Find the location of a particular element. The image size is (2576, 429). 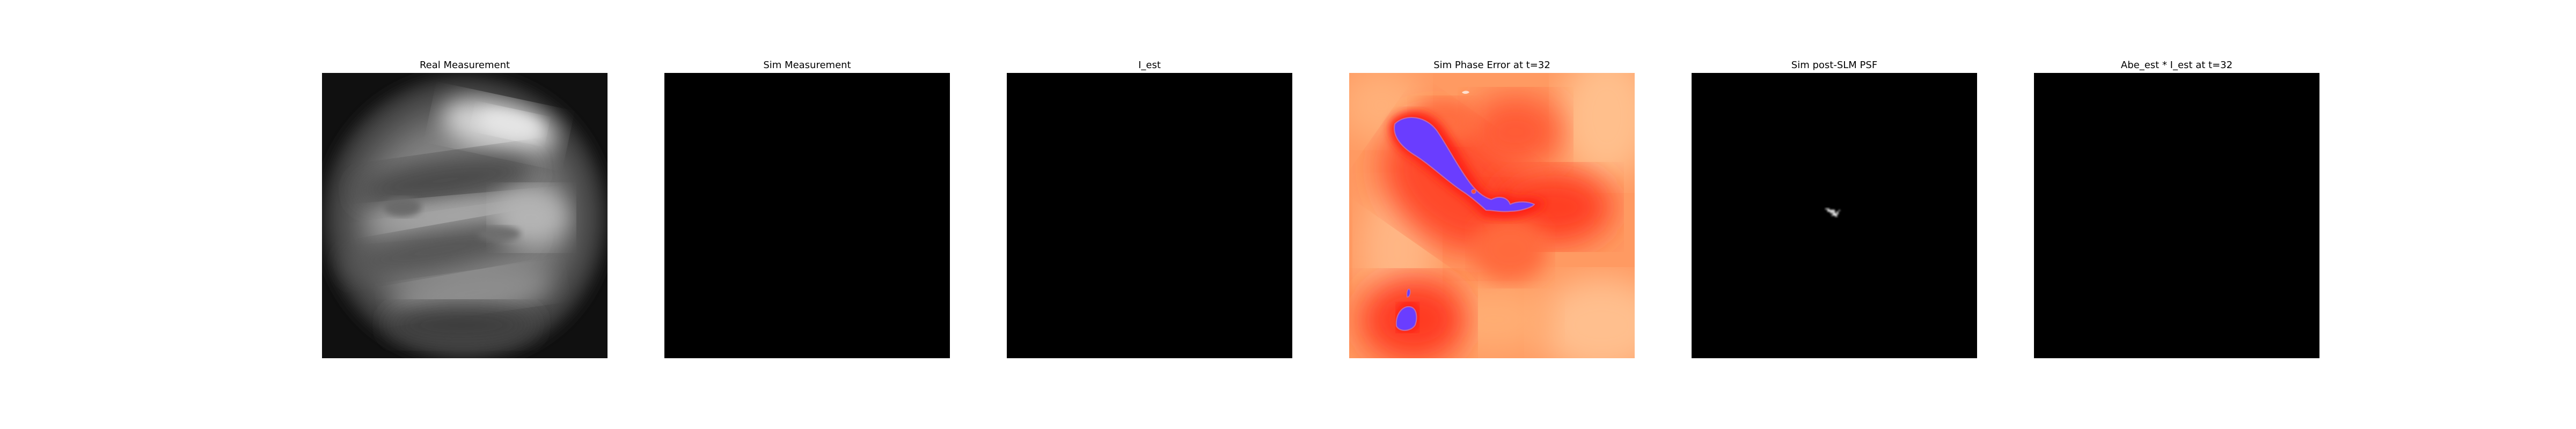

panel-i-est: I_est is located at coordinates (1149, 209).